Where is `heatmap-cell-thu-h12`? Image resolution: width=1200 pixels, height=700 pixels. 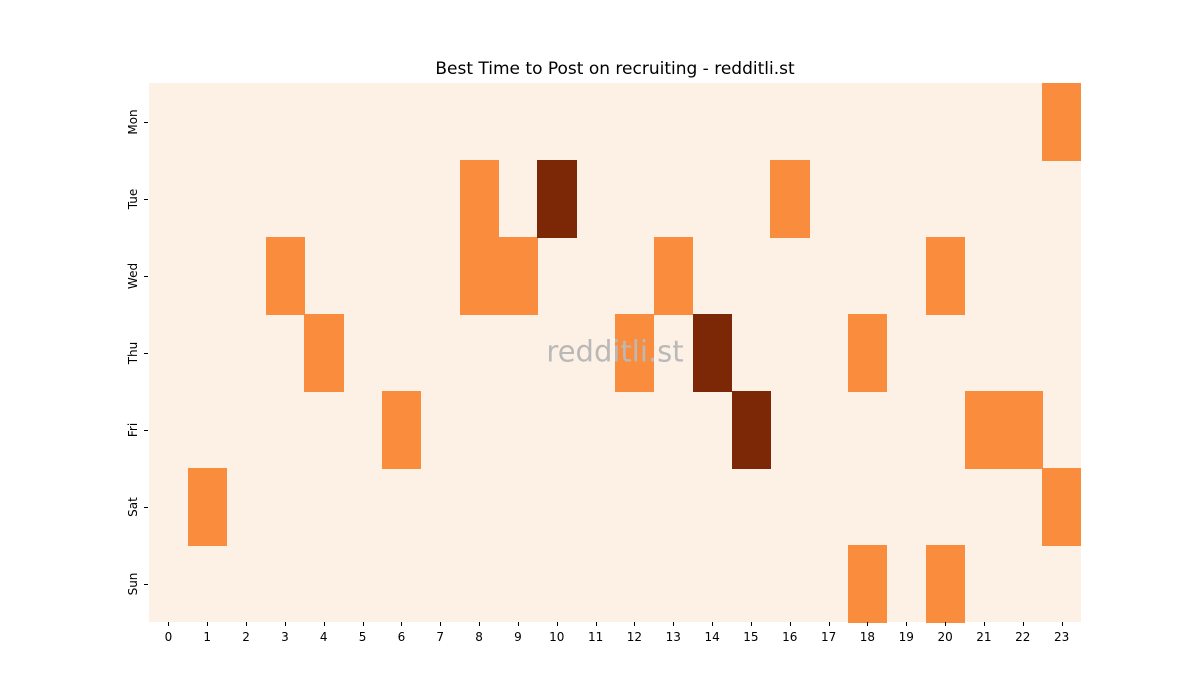 heatmap-cell-thu-h12 is located at coordinates (635, 353).